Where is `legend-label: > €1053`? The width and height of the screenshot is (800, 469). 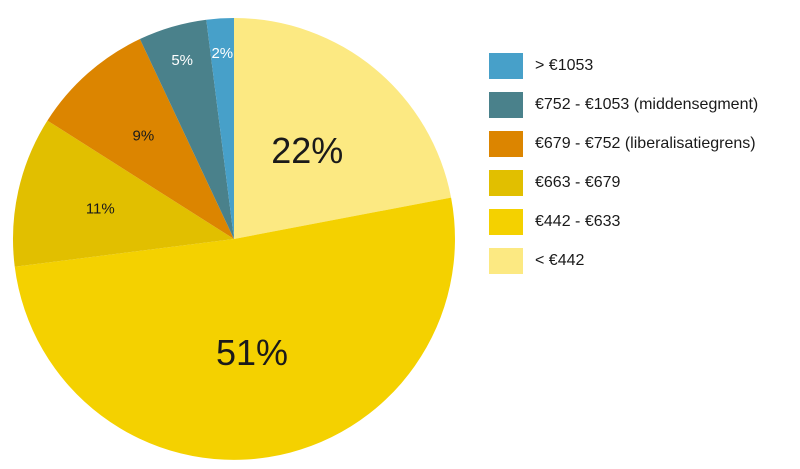
legend-label: > €1053 is located at coordinates (564, 65).